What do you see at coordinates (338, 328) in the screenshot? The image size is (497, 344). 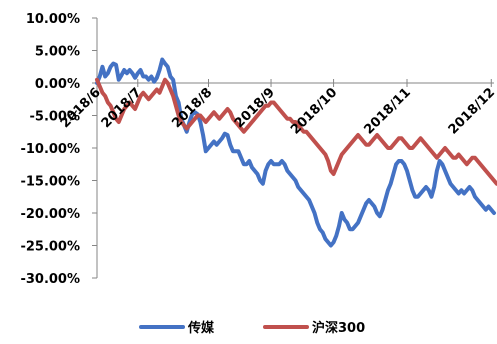 I see `legend-label: 沪深300` at bounding box center [338, 328].